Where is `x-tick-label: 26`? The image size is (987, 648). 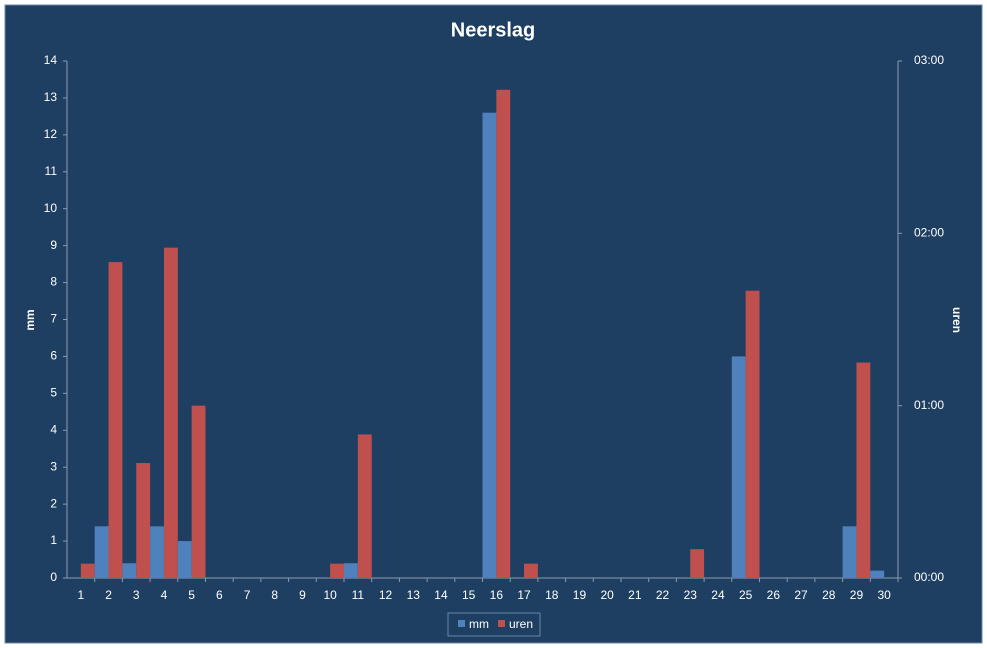
x-tick-label: 26 is located at coordinates (774, 595).